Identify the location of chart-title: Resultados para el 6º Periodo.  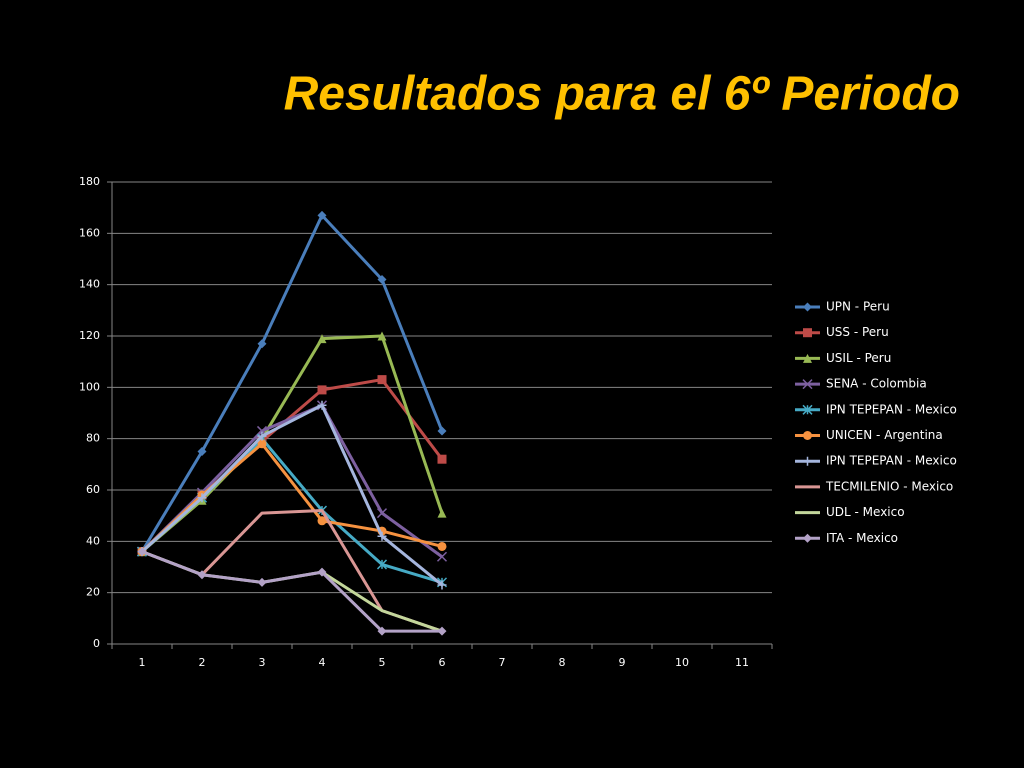
(622, 94).